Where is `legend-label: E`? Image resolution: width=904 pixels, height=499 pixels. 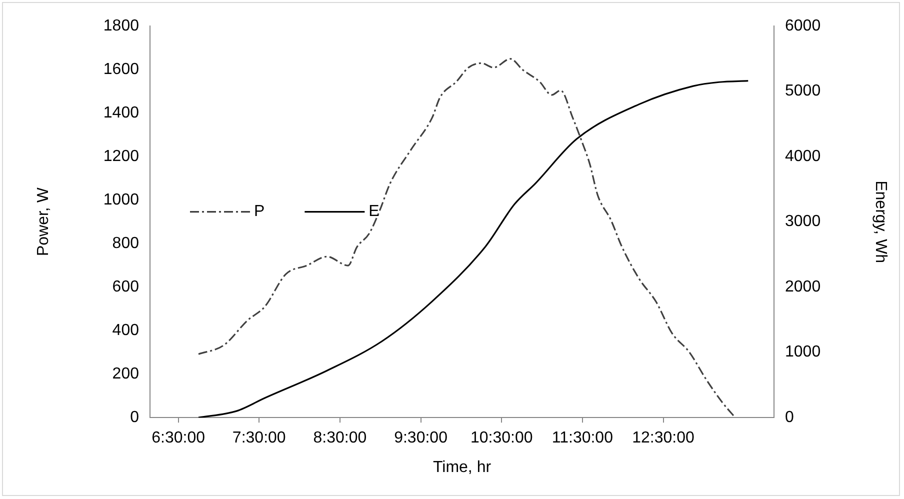
legend-label: E is located at coordinates (374, 211).